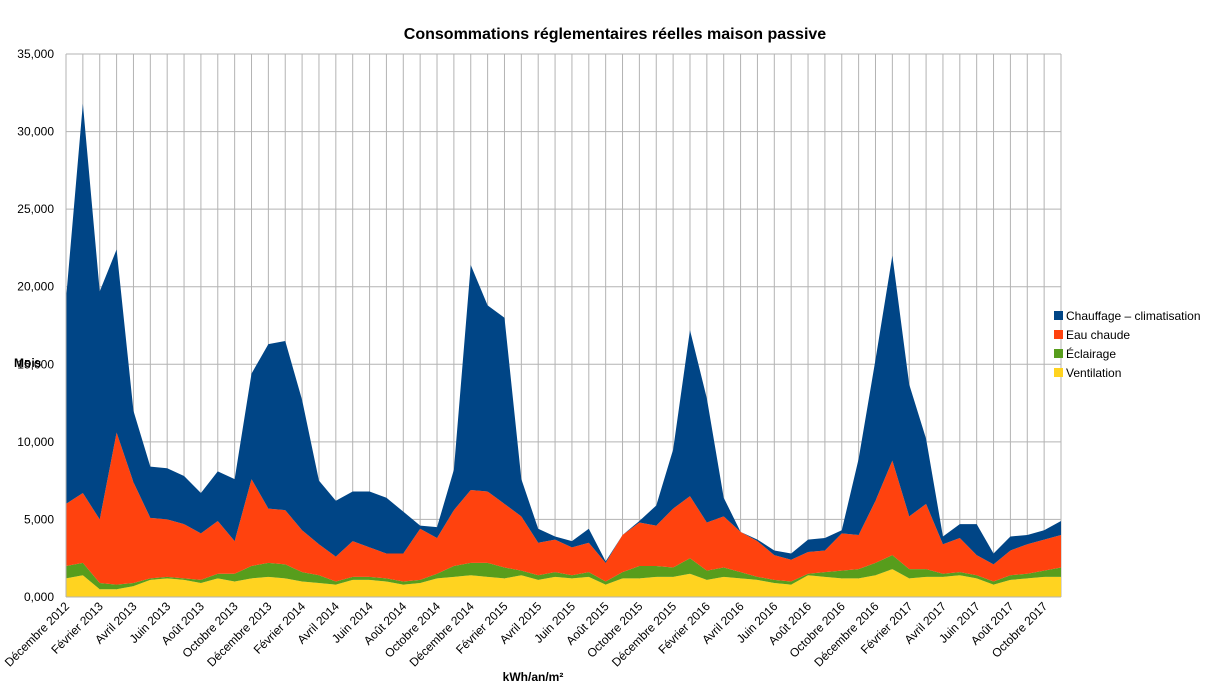 The image size is (1217, 693). I want to click on y-tick-label: 15,000, so click(35, 364).